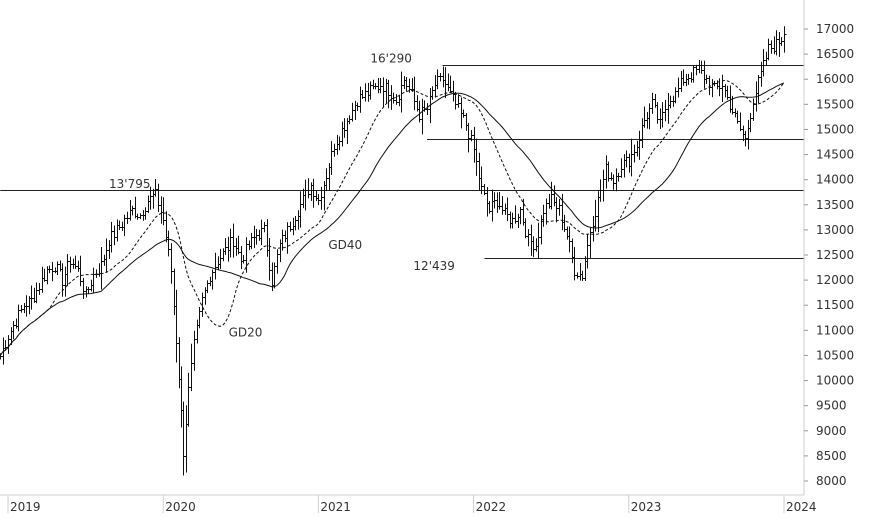 The height and width of the screenshot is (519, 874). What do you see at coordinates (831, 431) in the screenshot?
I see `y-tick-label: 9000` at bounding box center [831, 431].